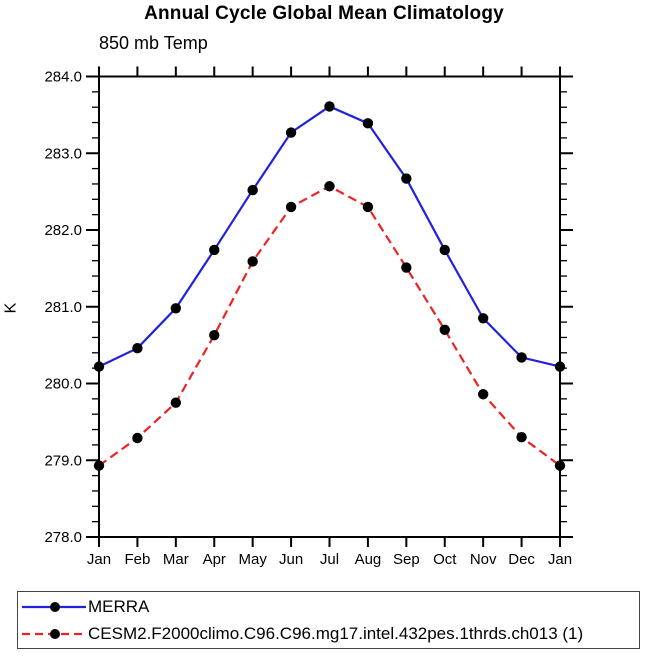 This screenshot has width=648, height=658. What do you see at coordinates (54, 634) in the screenshot?
I see `legend-line-cesm2-icon` at bounding box center [54, 634].